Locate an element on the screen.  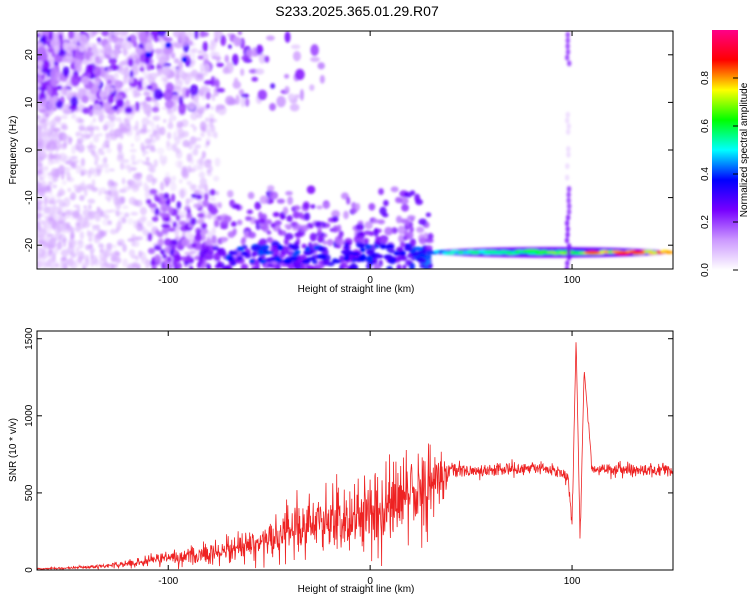
figure-title: S233.2025.365.01.29.R07 is located at coordinates (357, 11).